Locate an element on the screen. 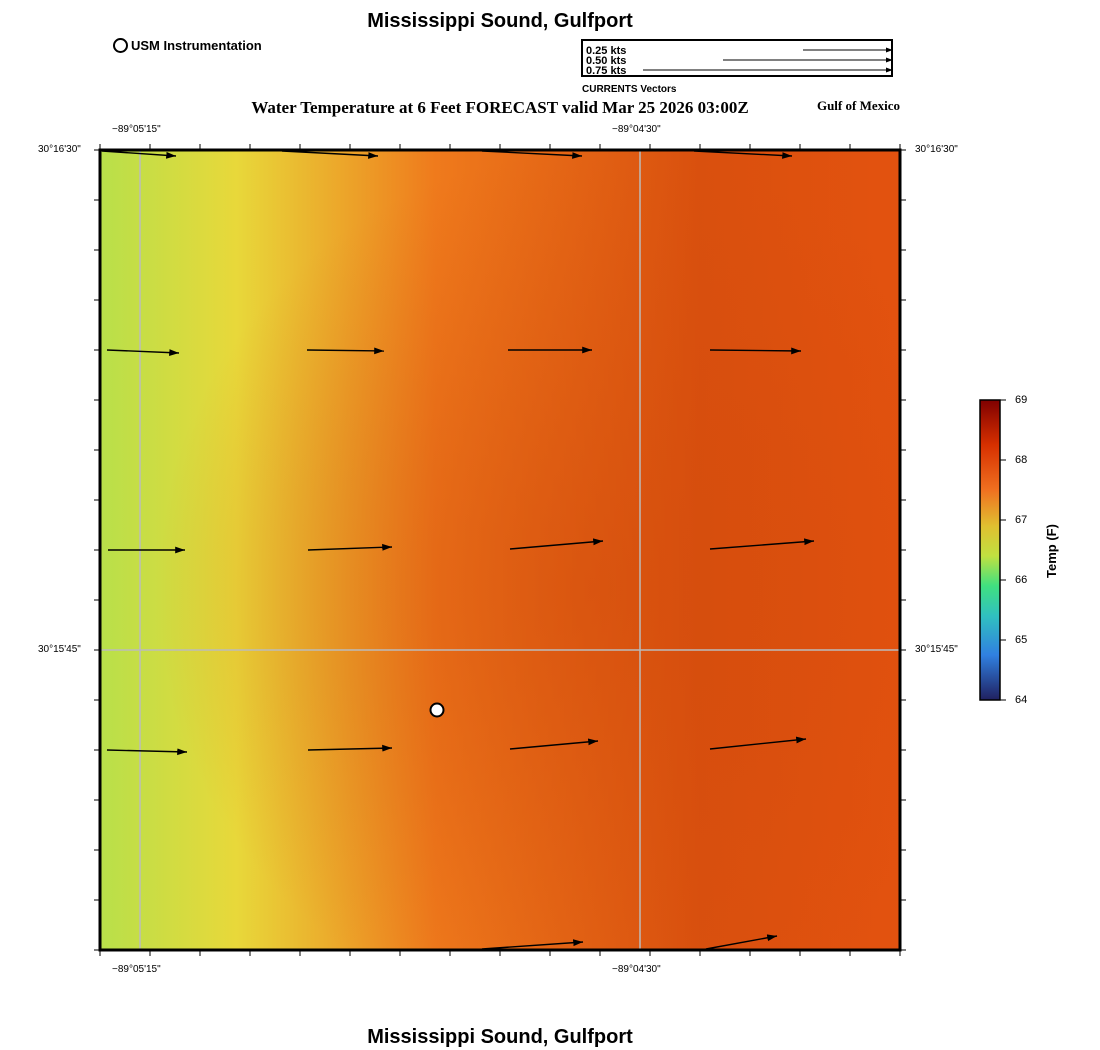  vector-legend-row-2: 0.50 kts is located at coordinates (606, 61).